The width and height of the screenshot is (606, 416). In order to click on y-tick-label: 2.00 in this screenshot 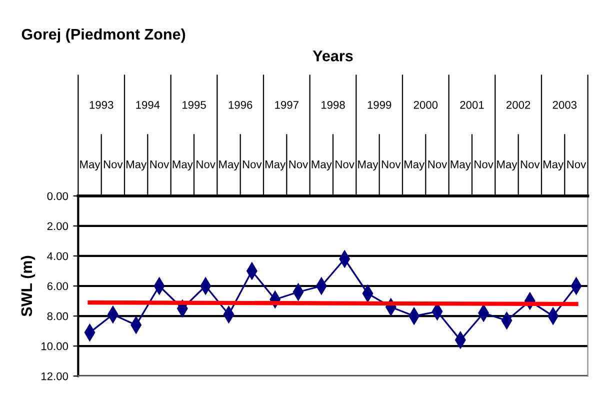, I will do `click(57, 226)`.